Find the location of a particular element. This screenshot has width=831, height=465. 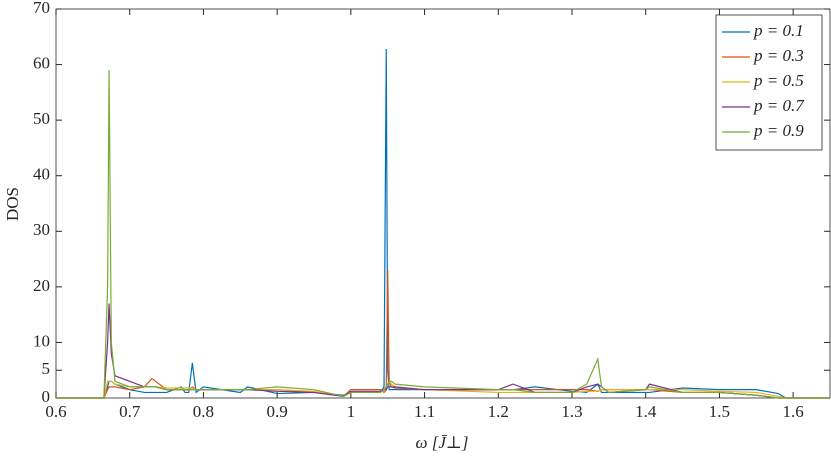

y-tick-label: 0 is located at coordinates (46, 396).